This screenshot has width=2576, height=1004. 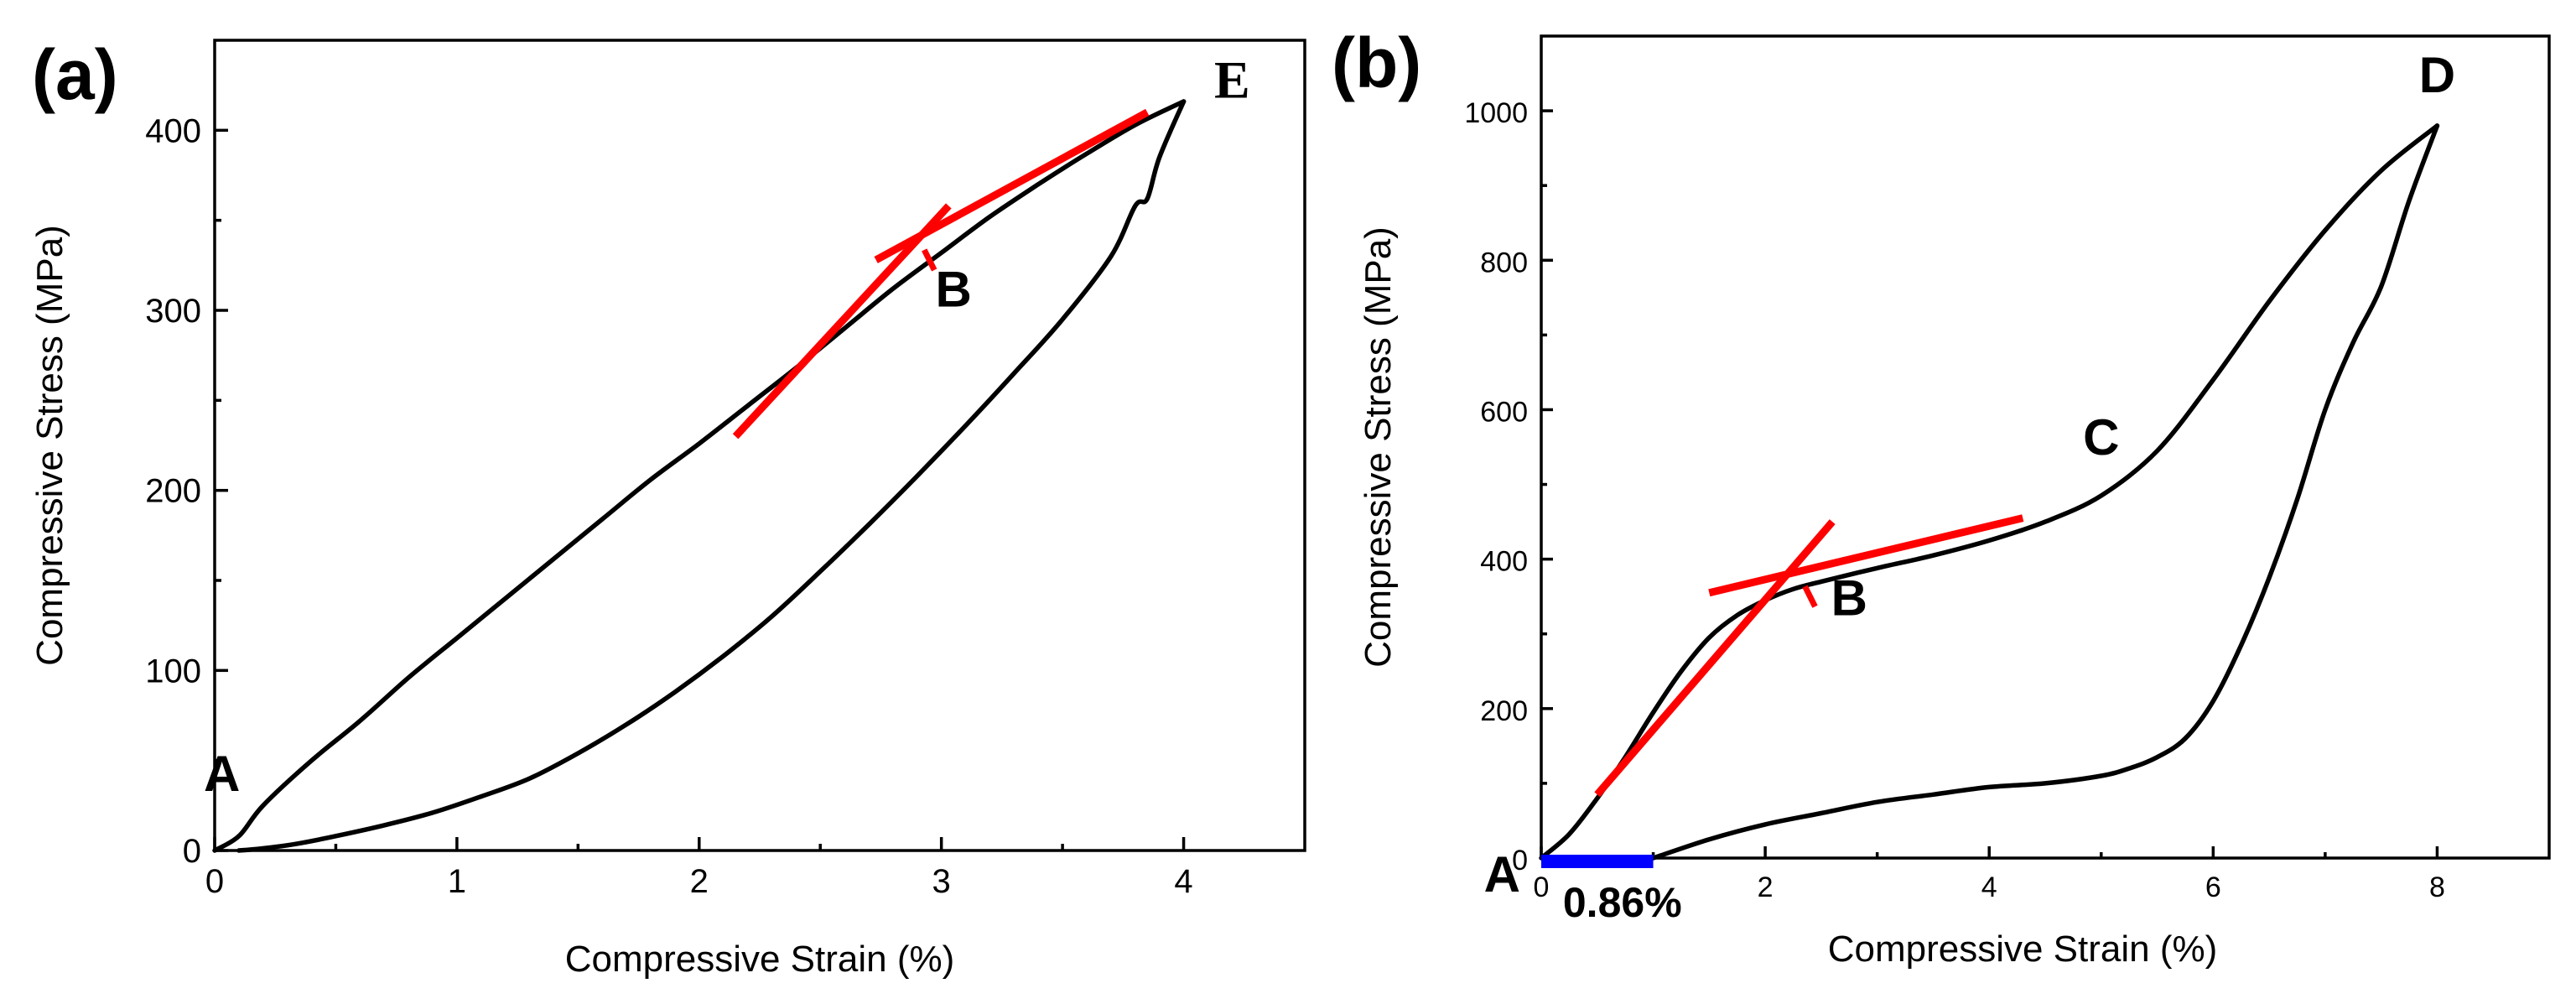 What do you see at coordinates (1504, 262) in the screenshot?
I see `y-tick-label: 800` at bounding box center [1504, 262].